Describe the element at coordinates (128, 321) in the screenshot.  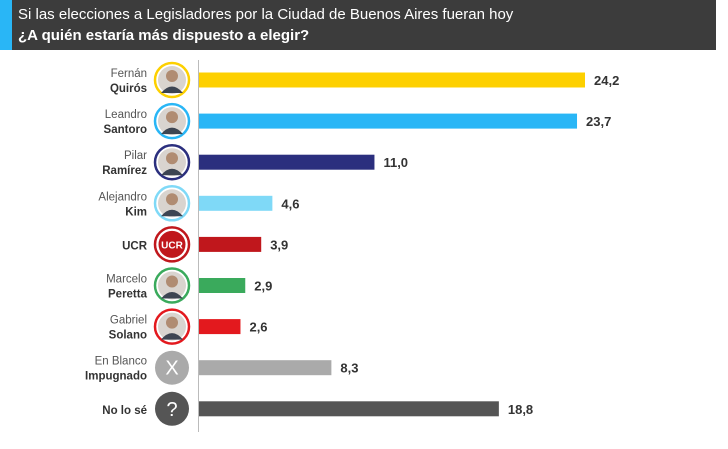
I see `category-label-first: Gabriel` at that location.